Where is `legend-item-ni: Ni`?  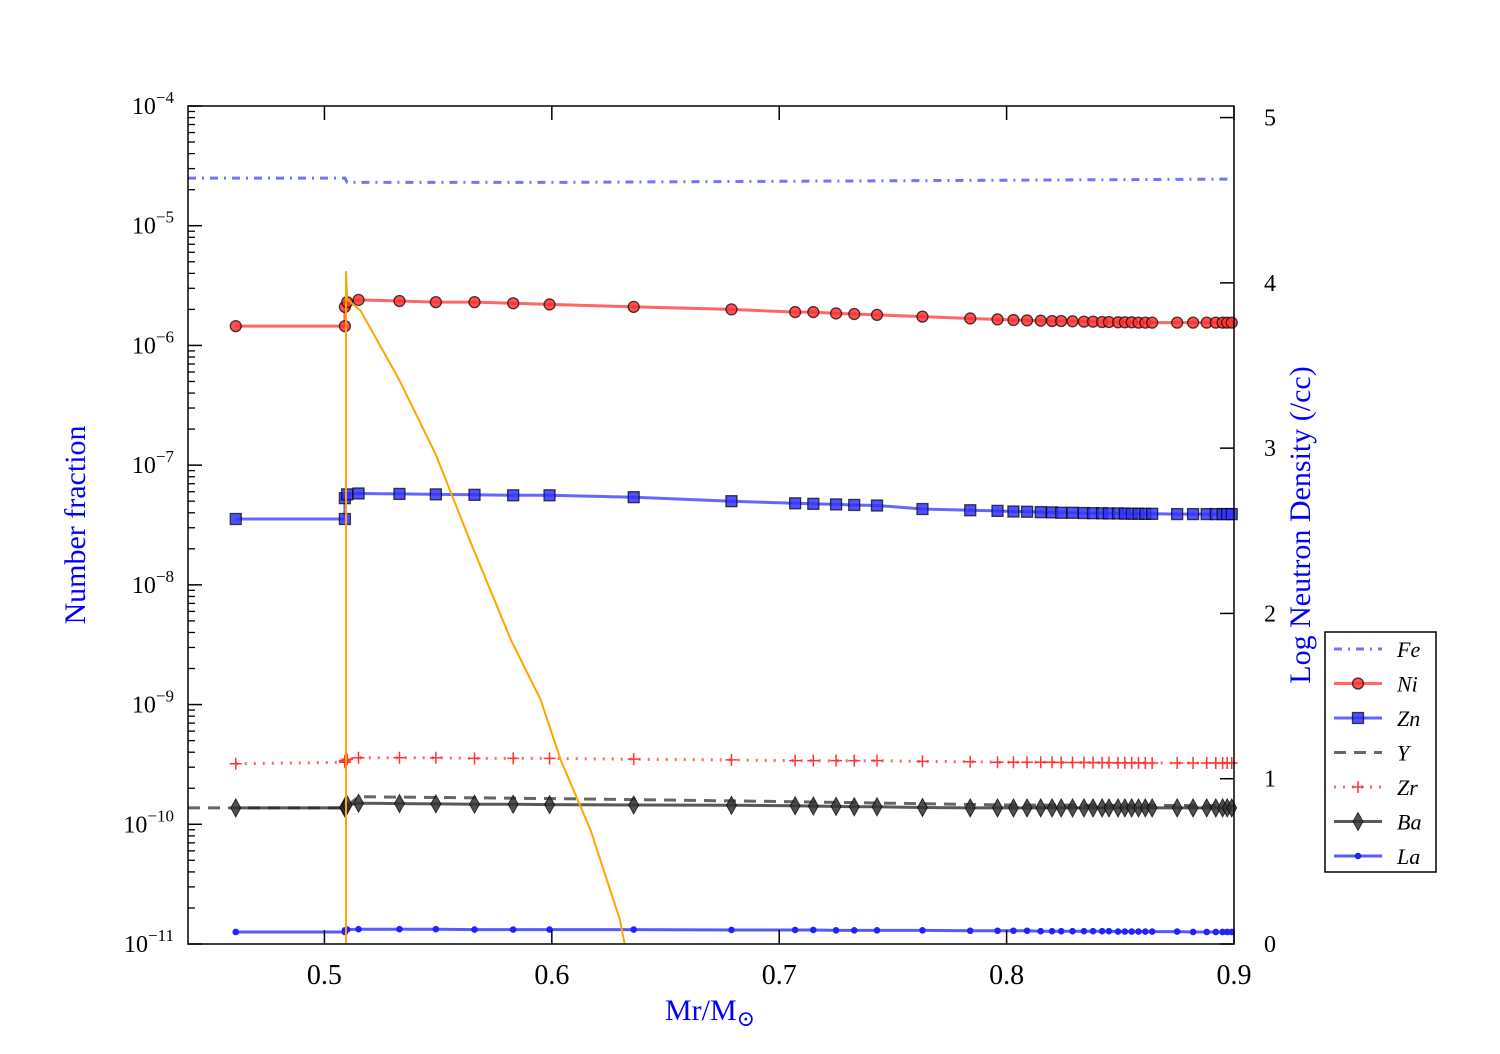 legend-item-ni: Ni is located at coordinates (1376, 684).